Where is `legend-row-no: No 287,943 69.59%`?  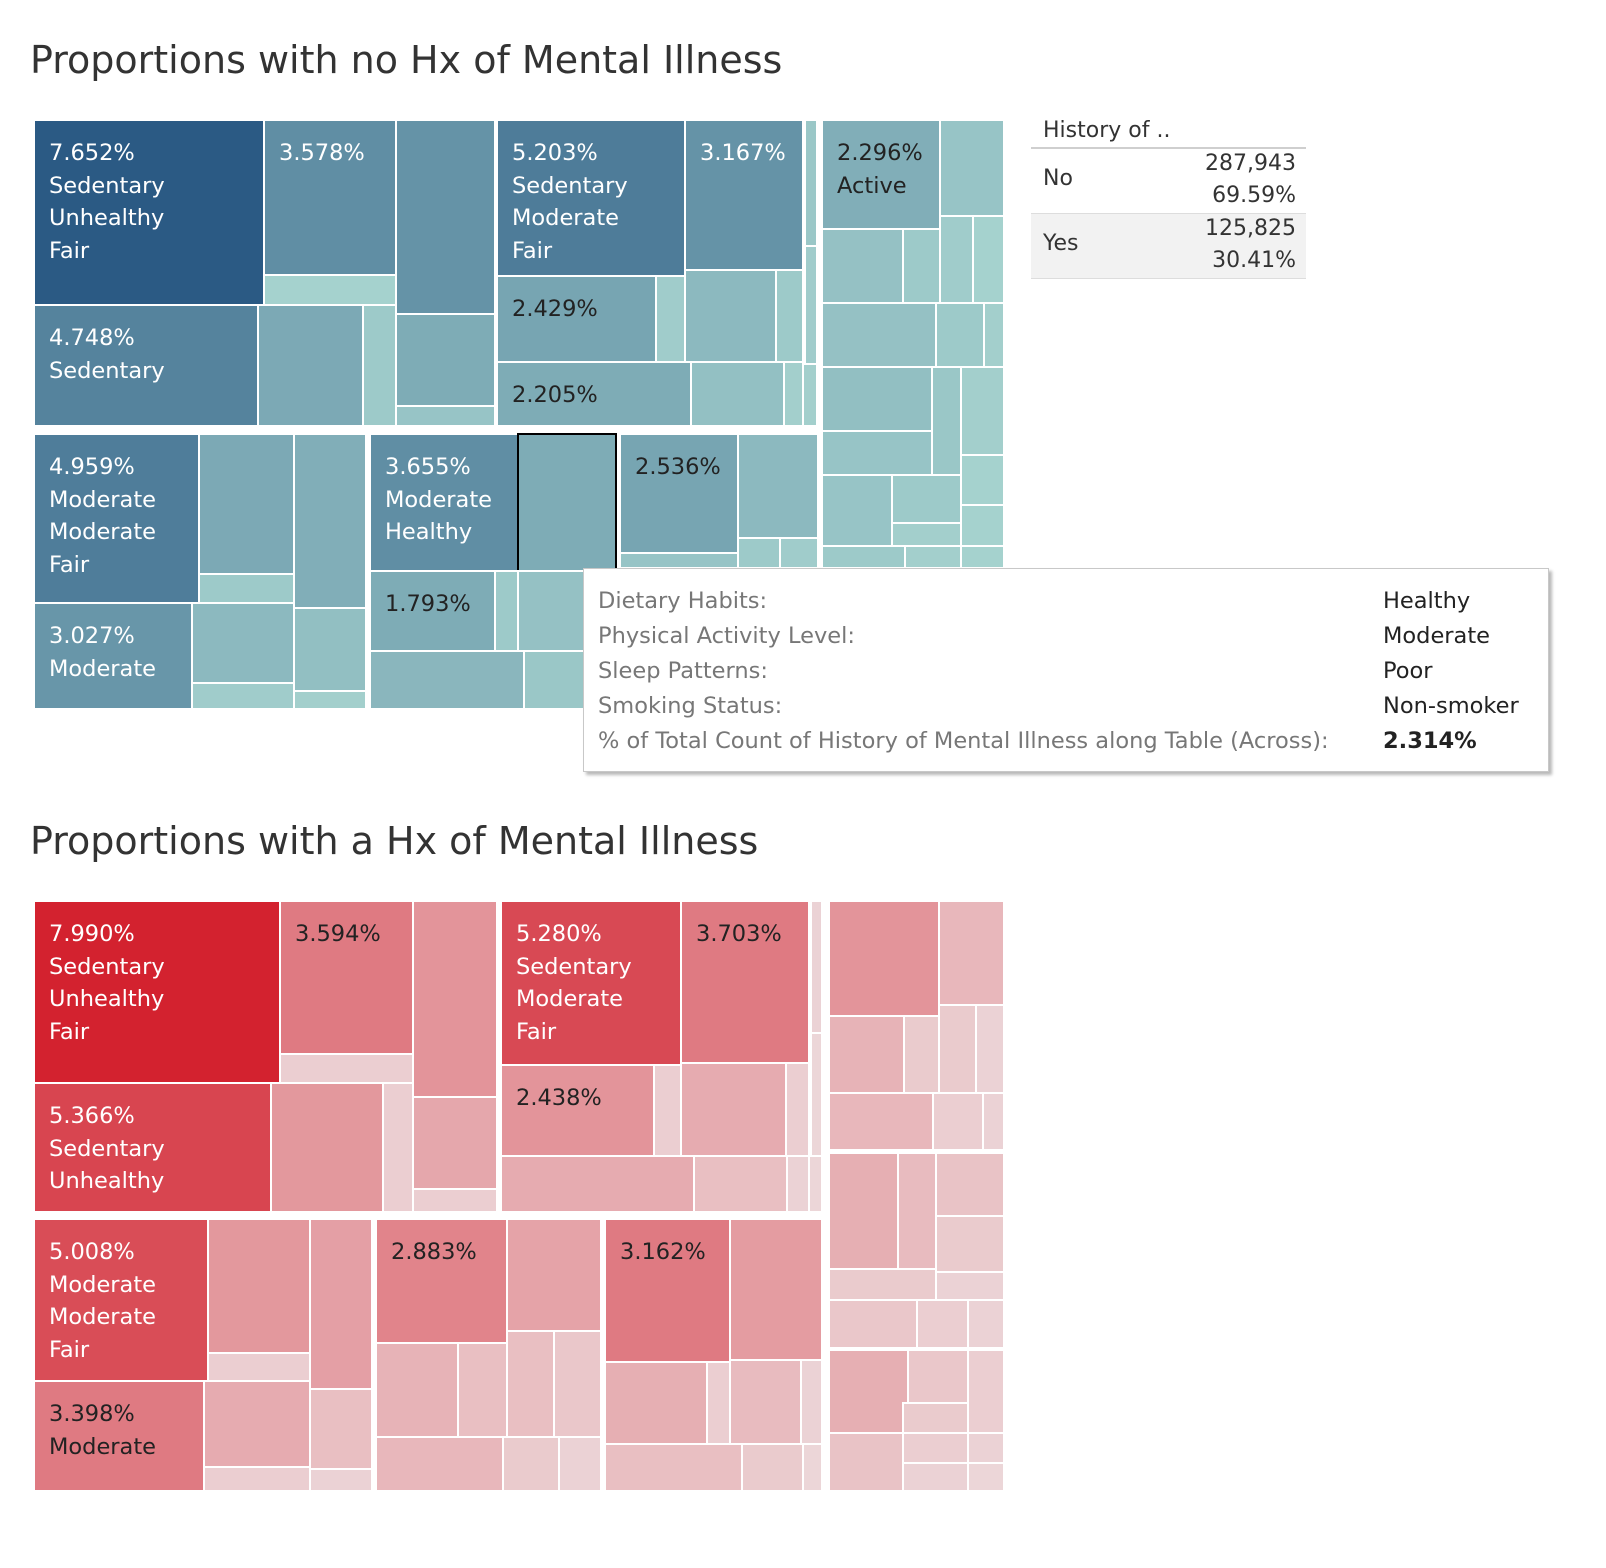
legend-row-no: No 287,943 69.59% is located at coordinates (1168, 181).